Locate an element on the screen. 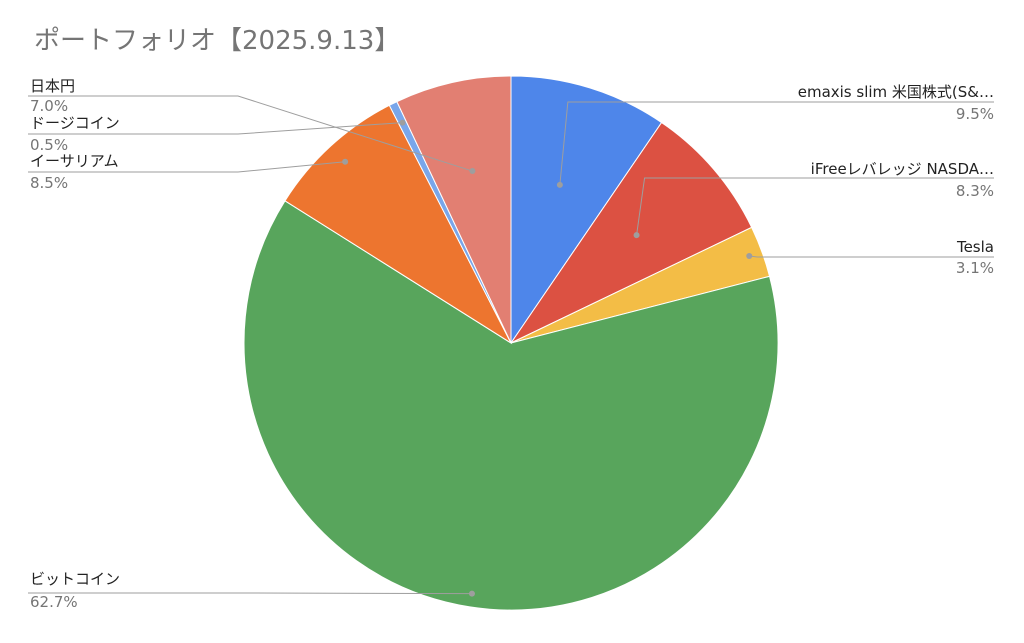  slice-label-3: ビットコイン is located at coordinates (75, 579).